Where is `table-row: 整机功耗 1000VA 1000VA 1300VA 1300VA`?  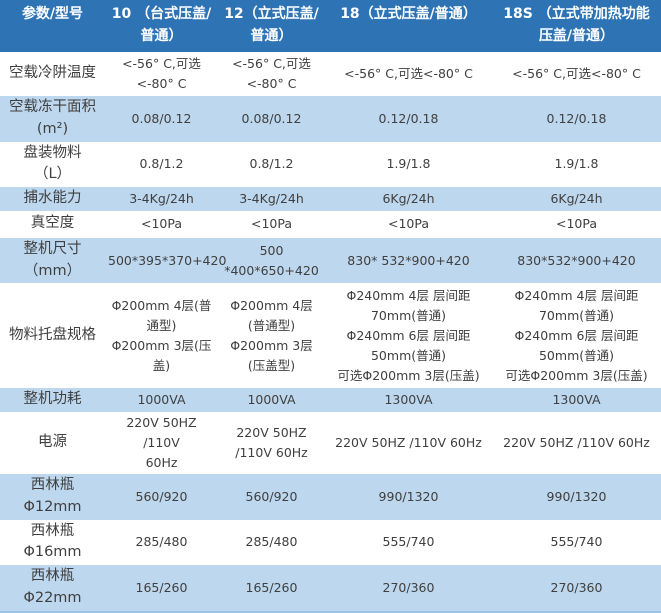 table-row: 整机功耗 1000VA 1000VA 1300VA 1300VA is located at coordinates (330, 400).